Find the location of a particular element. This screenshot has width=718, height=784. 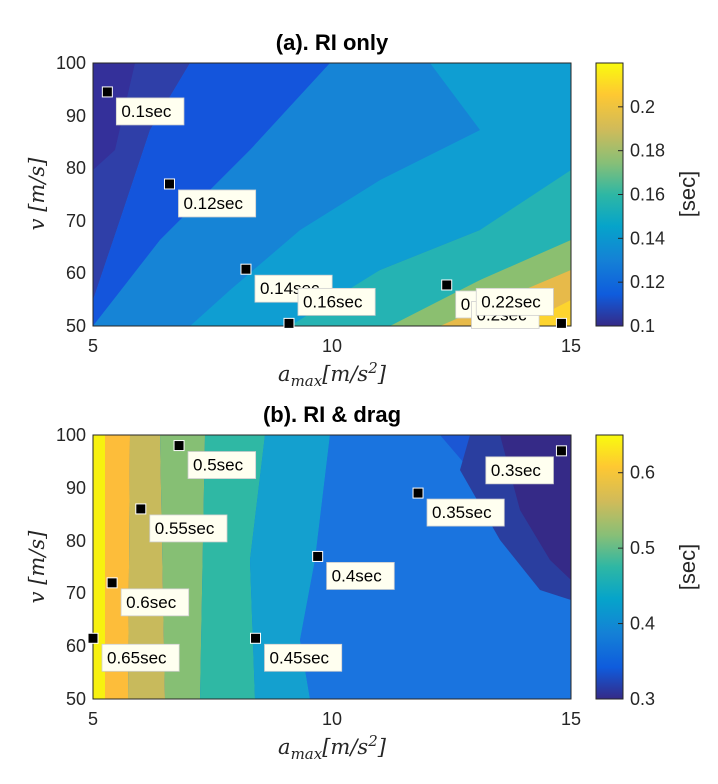

panel-a-x-ticks: 5 10 15 is located at coordinates (334, 346).